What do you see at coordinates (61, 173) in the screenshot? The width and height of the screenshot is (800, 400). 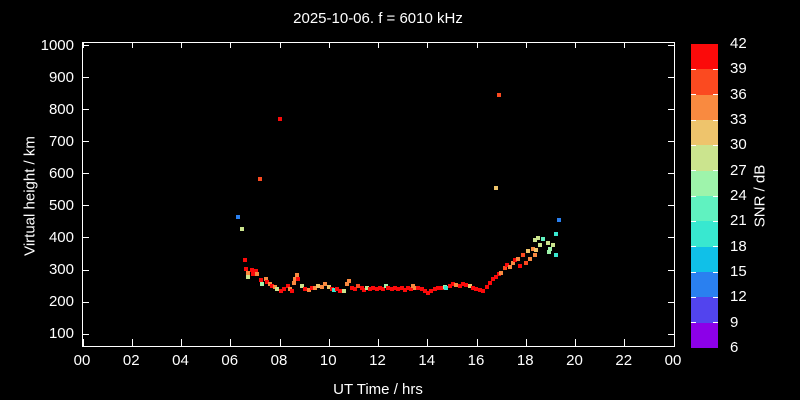 I see `y-tick-label: 600` at bounding box center [61, 173].